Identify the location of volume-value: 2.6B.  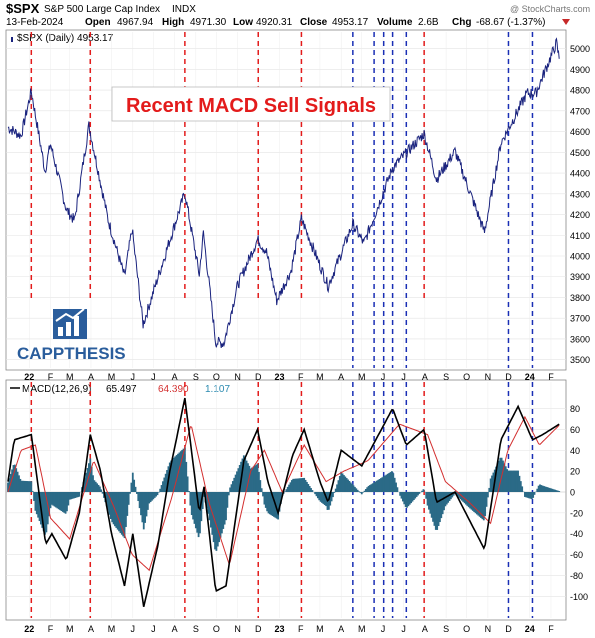
(428, 22).